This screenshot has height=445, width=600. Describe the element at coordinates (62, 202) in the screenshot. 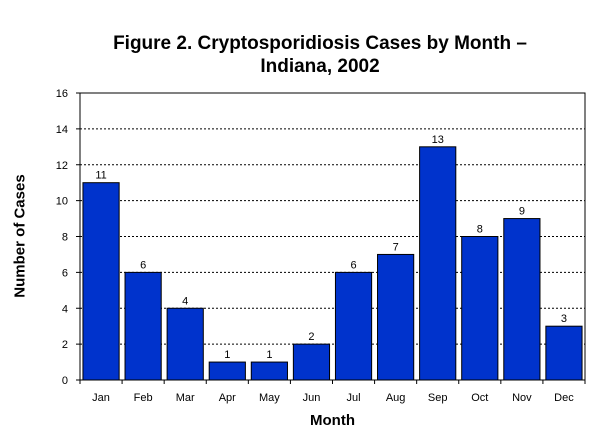

I see `y-tick-label: 10` at that location.